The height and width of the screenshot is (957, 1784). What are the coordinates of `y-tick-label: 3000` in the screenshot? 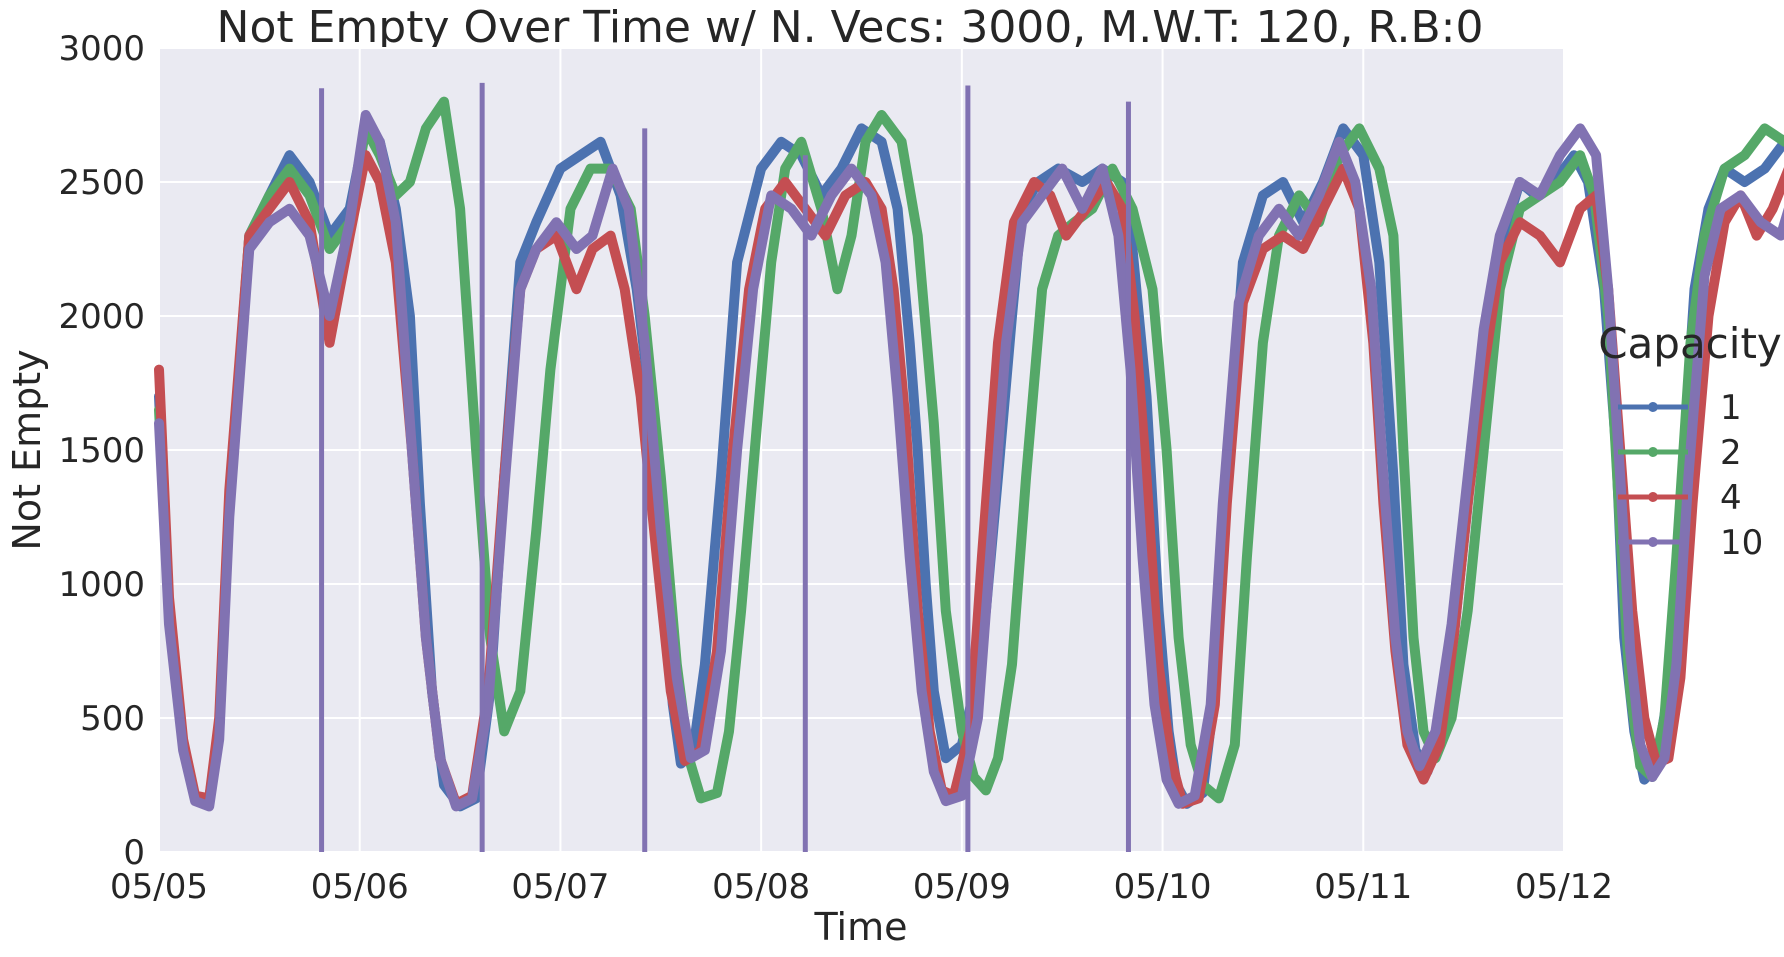 It's located at (101, 49).